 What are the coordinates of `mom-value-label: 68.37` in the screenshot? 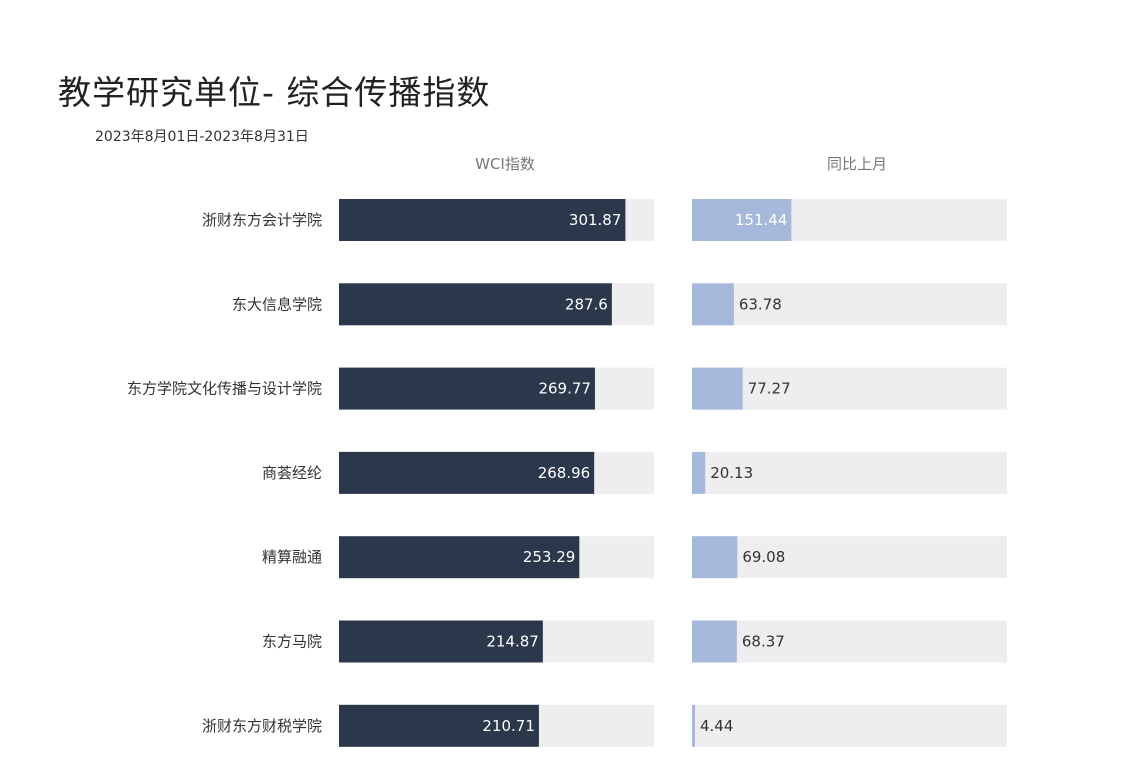 It's located at (763, 642).